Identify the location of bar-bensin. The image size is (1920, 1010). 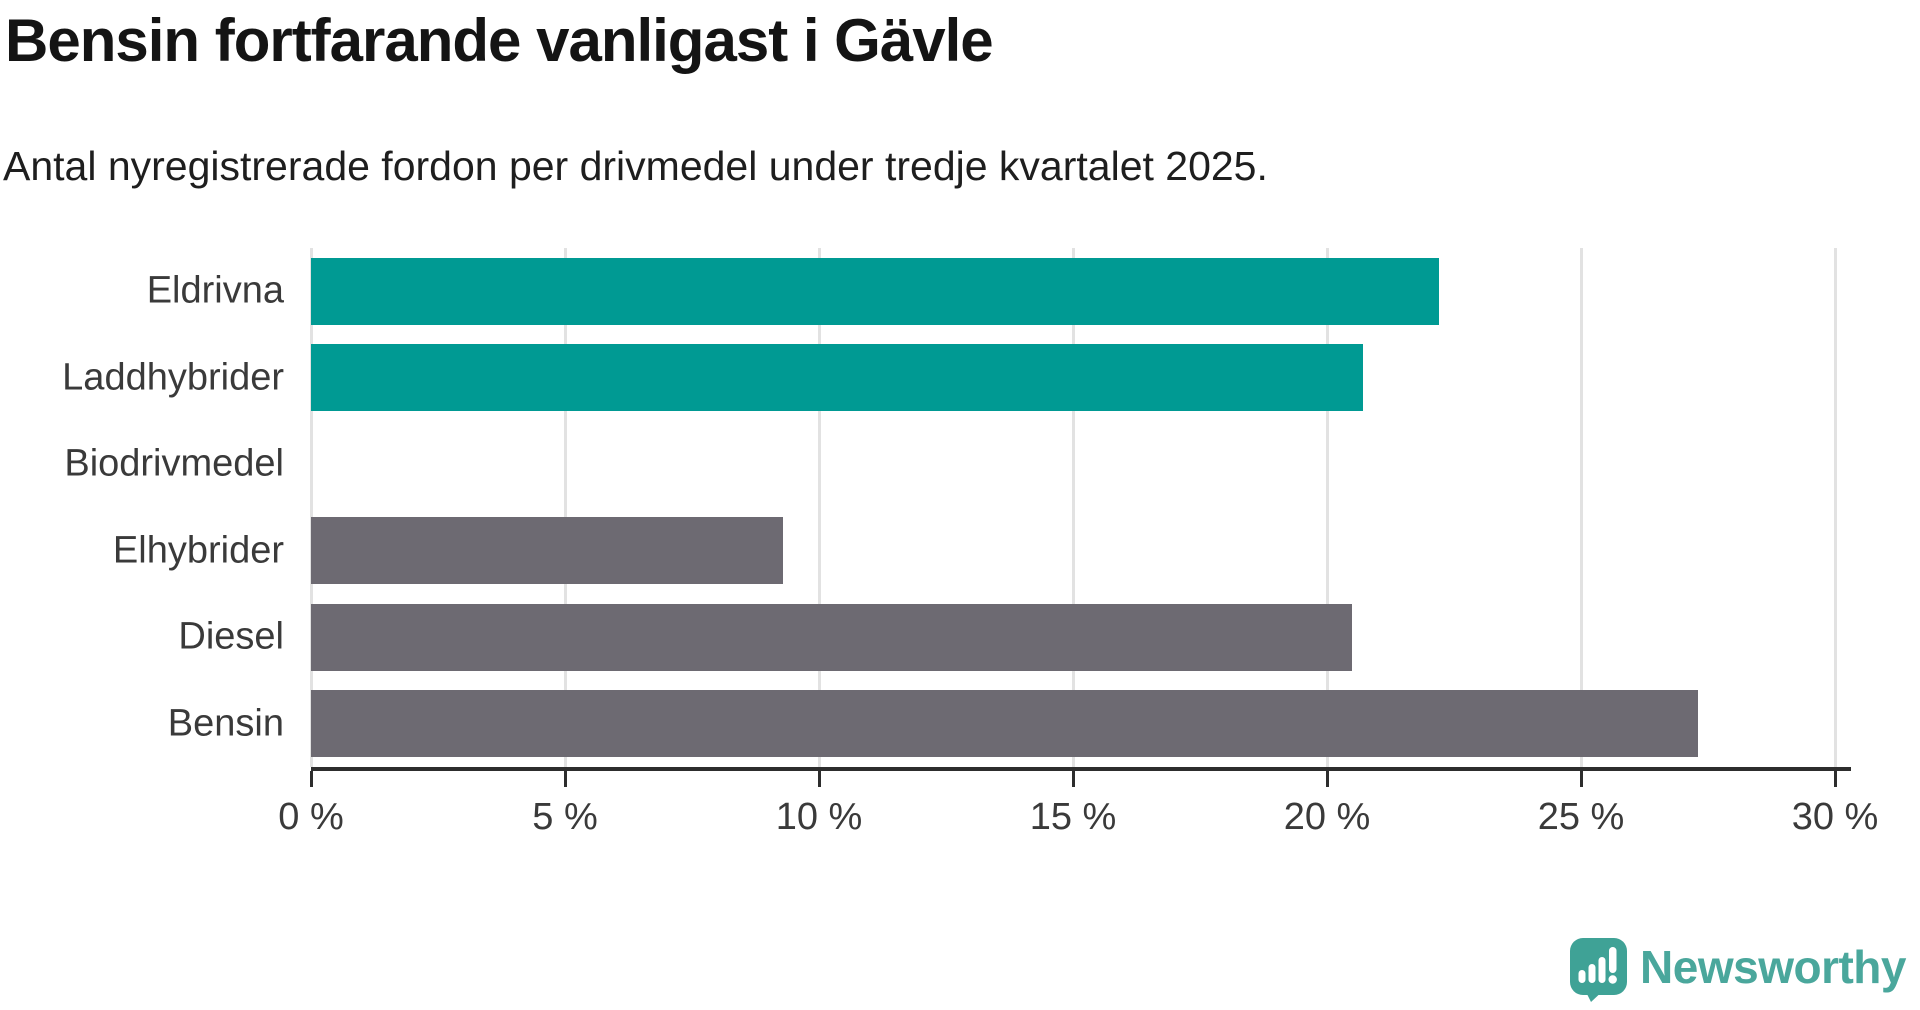
(1004, 724).